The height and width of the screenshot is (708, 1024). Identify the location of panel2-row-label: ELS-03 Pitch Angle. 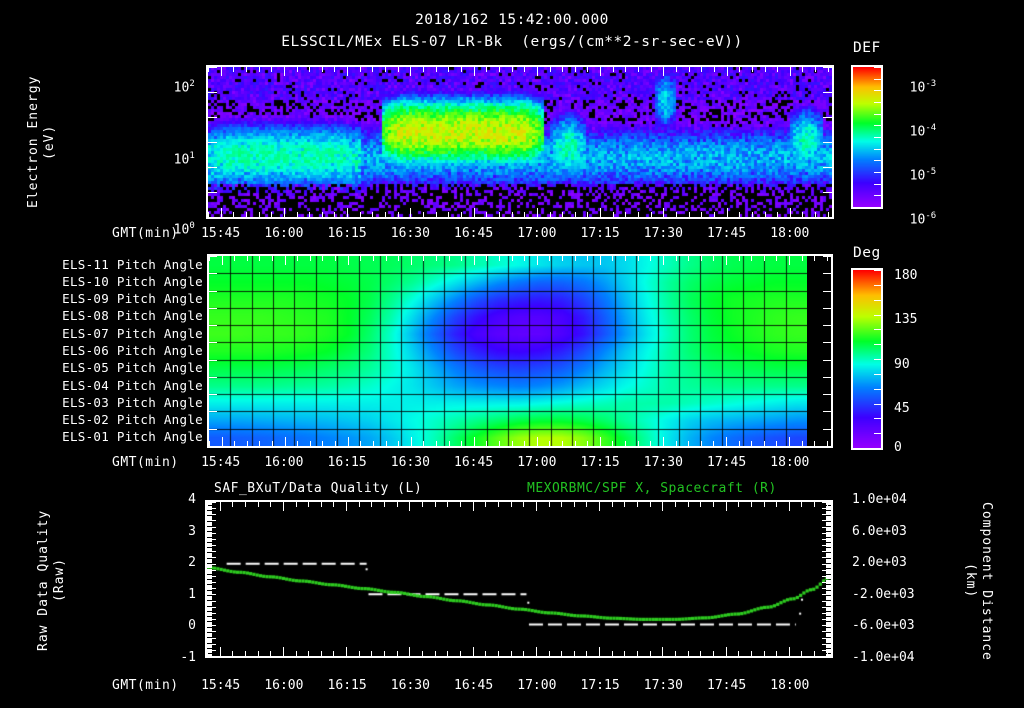
(132, 402).